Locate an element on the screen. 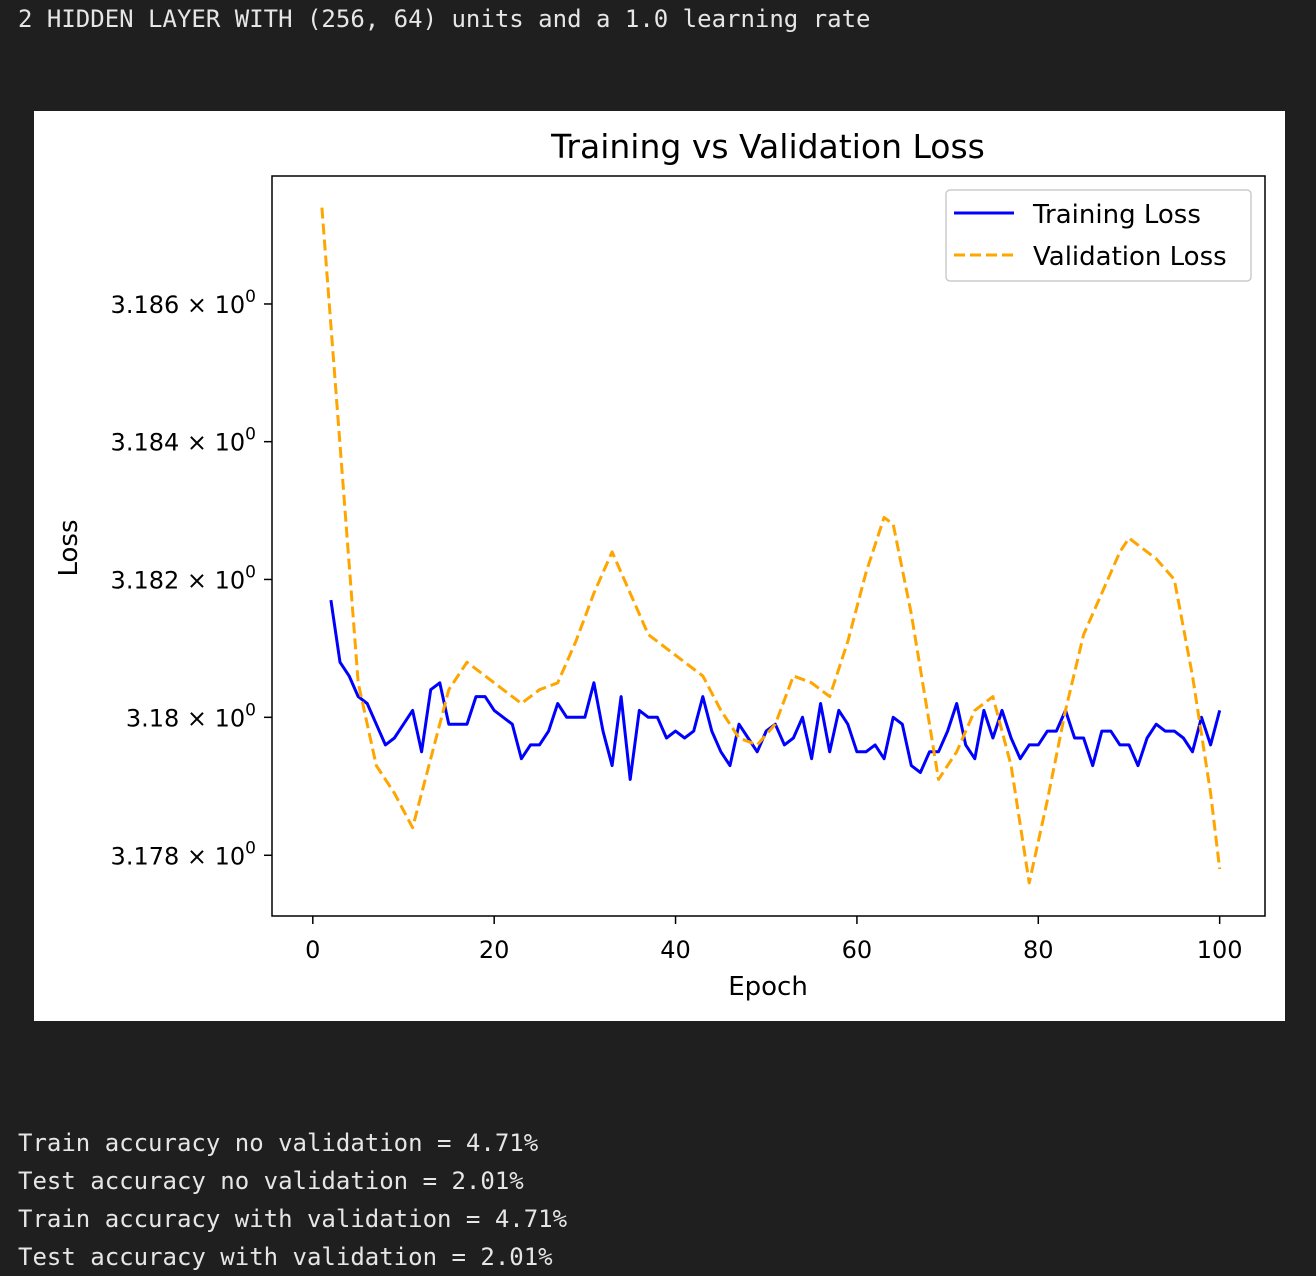 Image resolution: width=1316 pixels, height=1276 pixels. accuracy-result-line: Train accuracy with validation = 4.71% is located at coordinates (293, 1219).